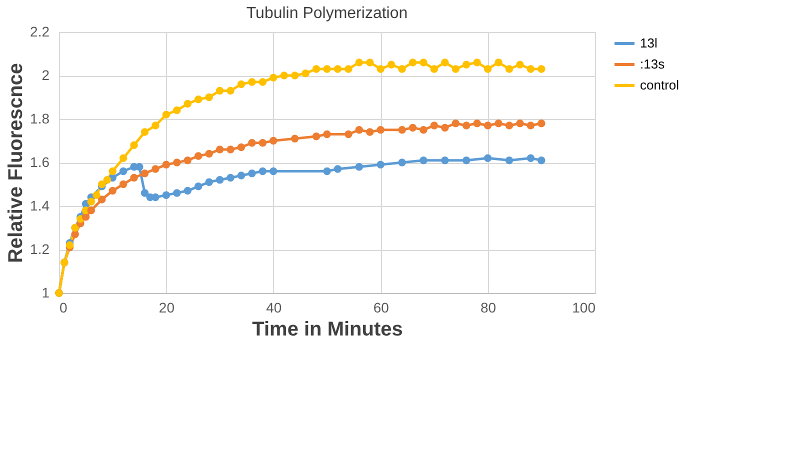 The height and width of the screenshot is (463, 796). I want to click on x-tick-label: 80, so click(488, 308).